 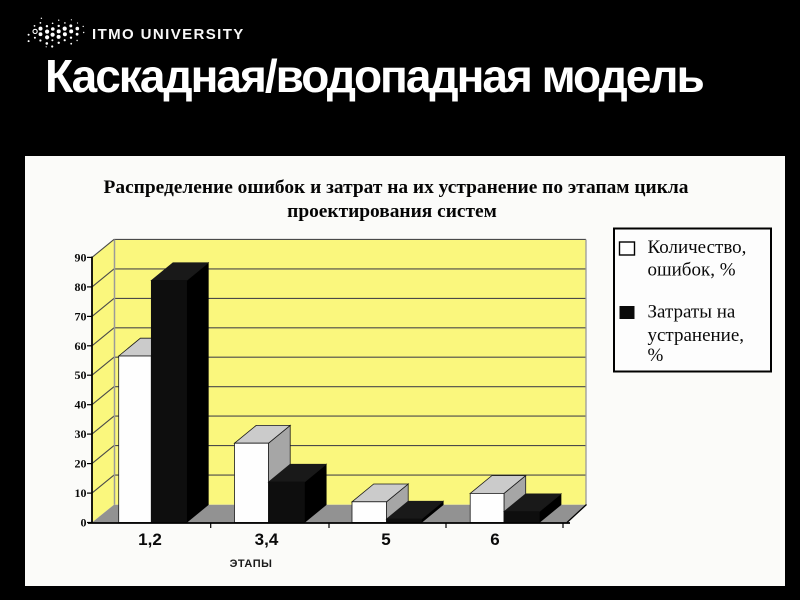 I want to click on svg-text: проектирования систем, so click(x=392, y=211).